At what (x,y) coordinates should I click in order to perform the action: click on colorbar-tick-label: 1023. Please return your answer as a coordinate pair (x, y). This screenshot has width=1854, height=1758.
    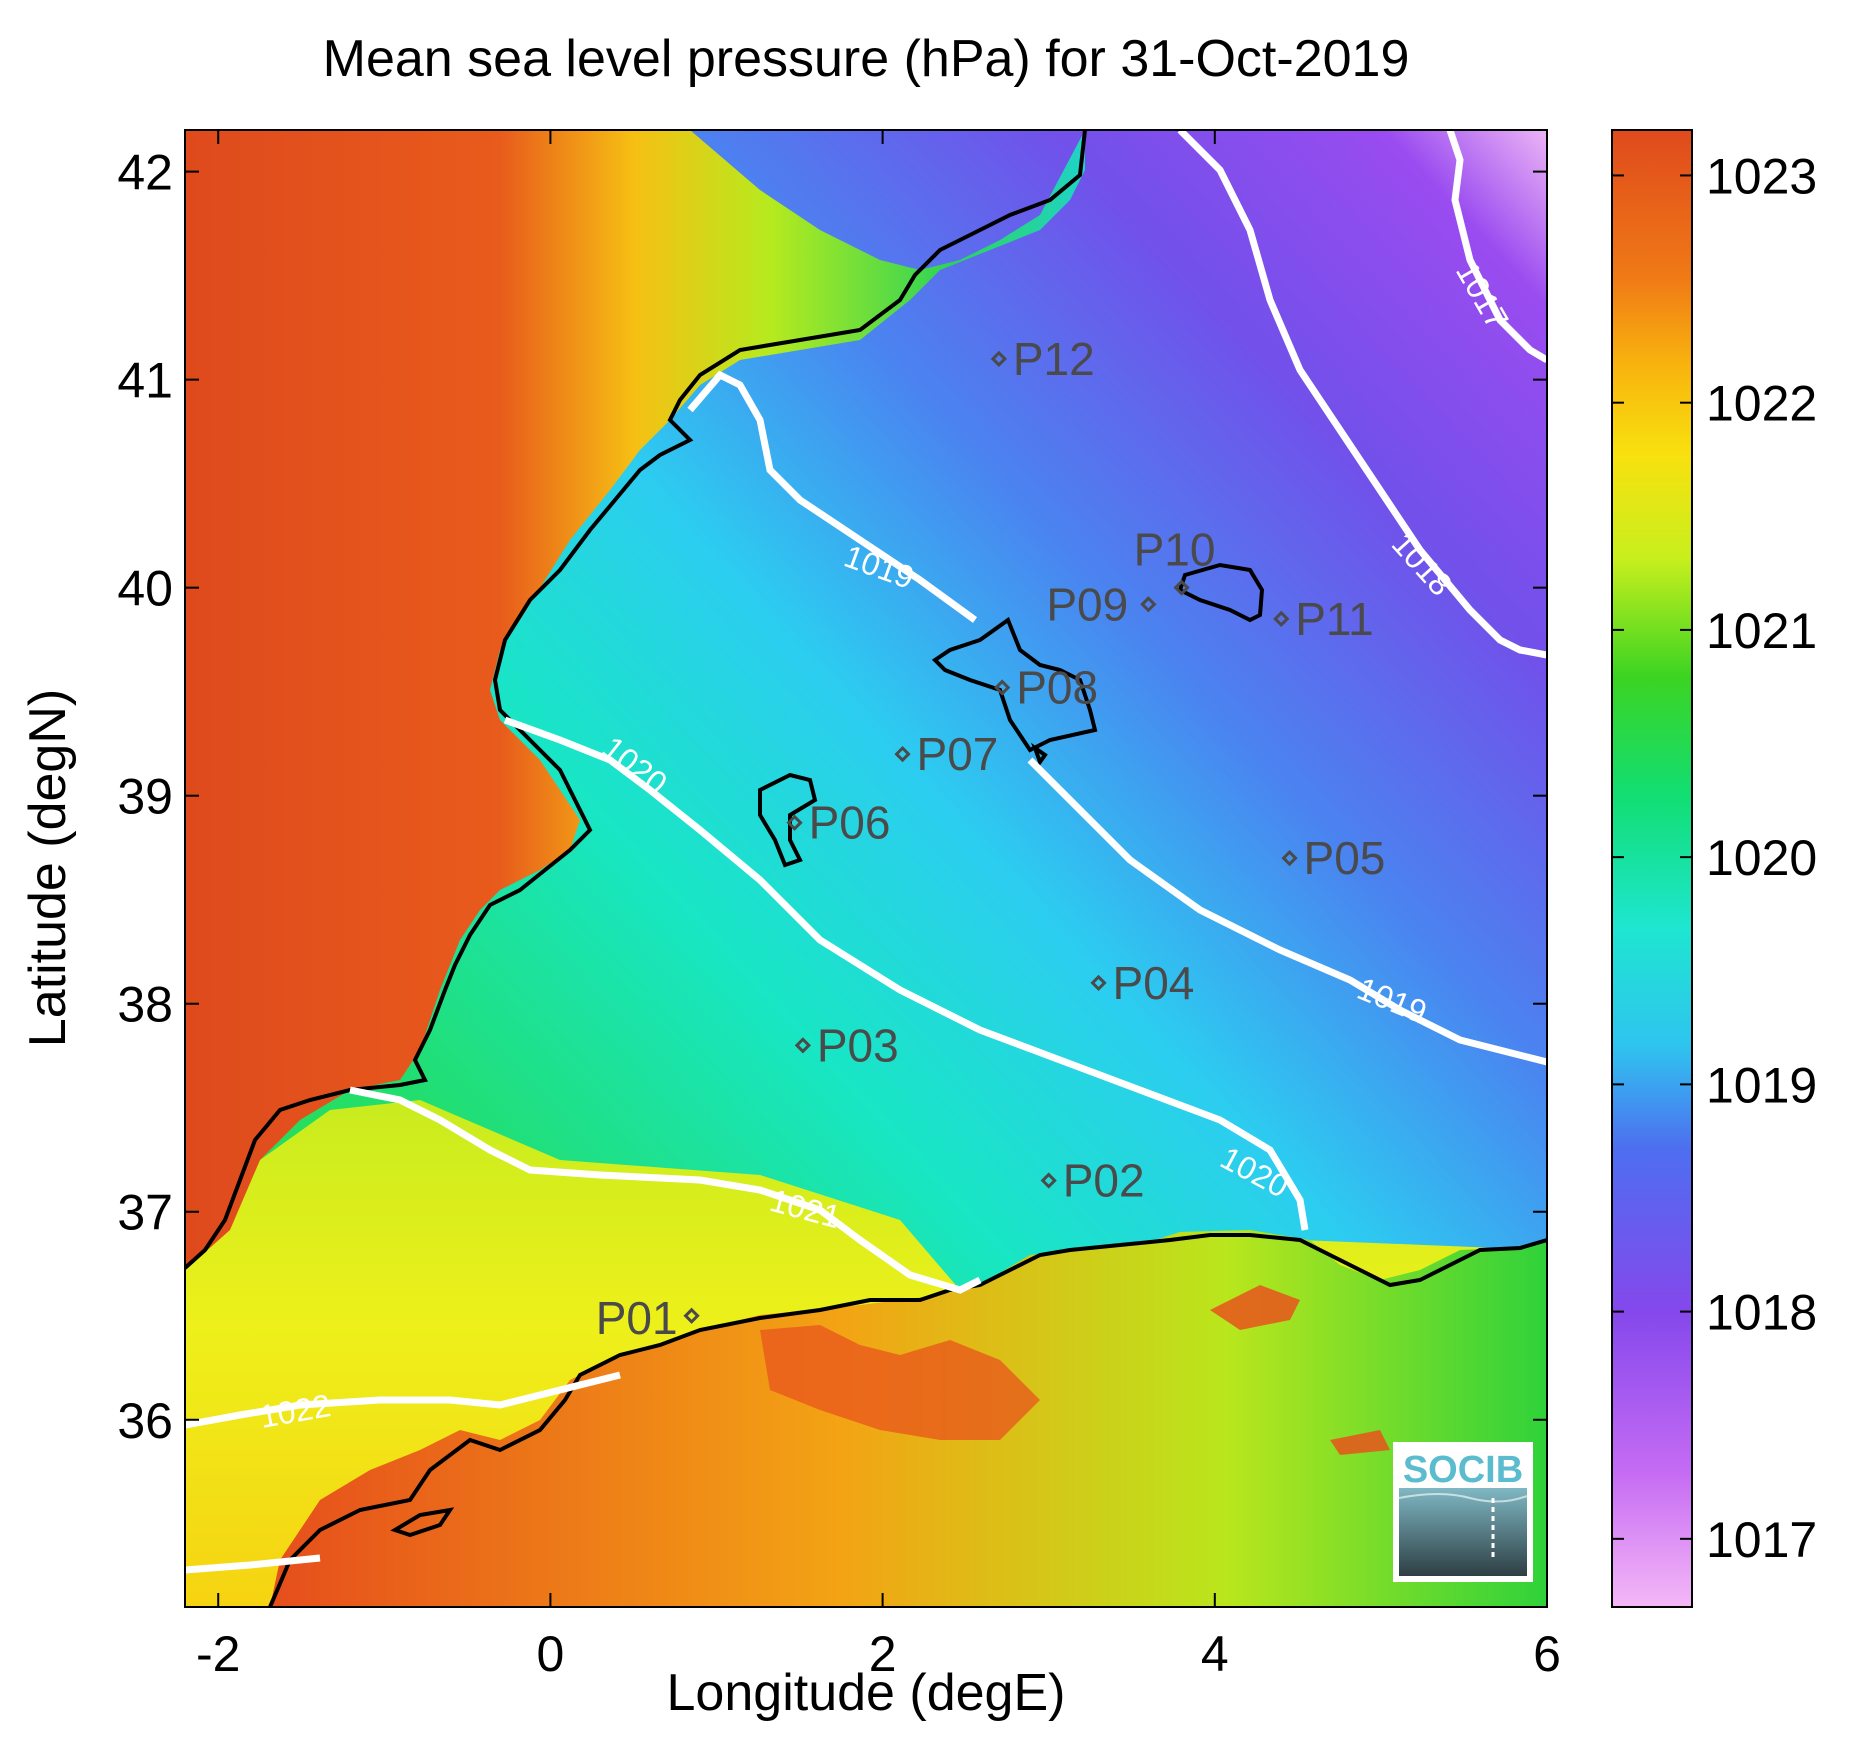
    Looking at the image, I should click on (1761, 176).